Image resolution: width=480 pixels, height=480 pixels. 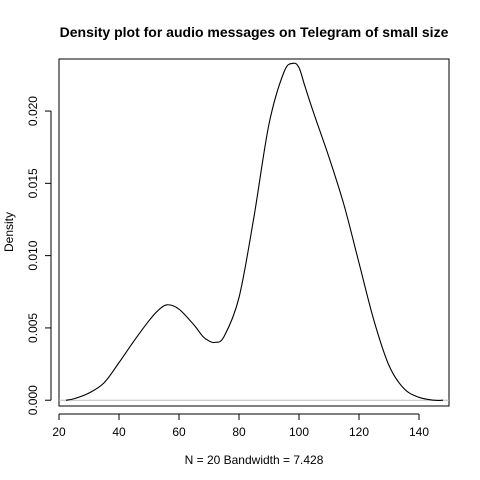 I want to click on y-tick-label: 0.000, so click(x=33, y=400).